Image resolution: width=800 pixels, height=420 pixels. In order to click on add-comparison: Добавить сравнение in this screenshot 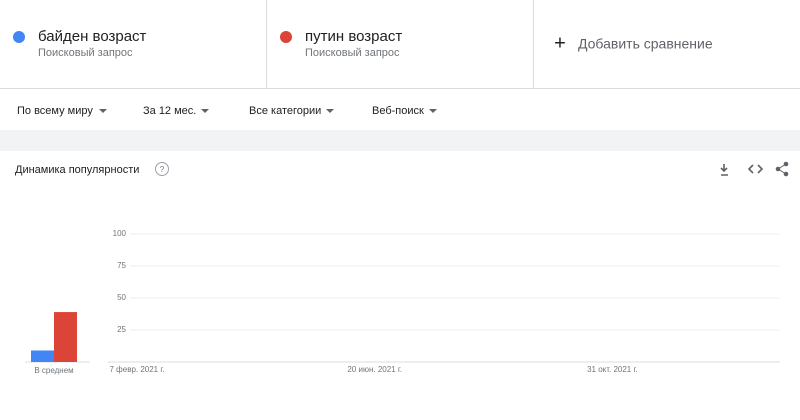, I will do `click(645, 44)`.